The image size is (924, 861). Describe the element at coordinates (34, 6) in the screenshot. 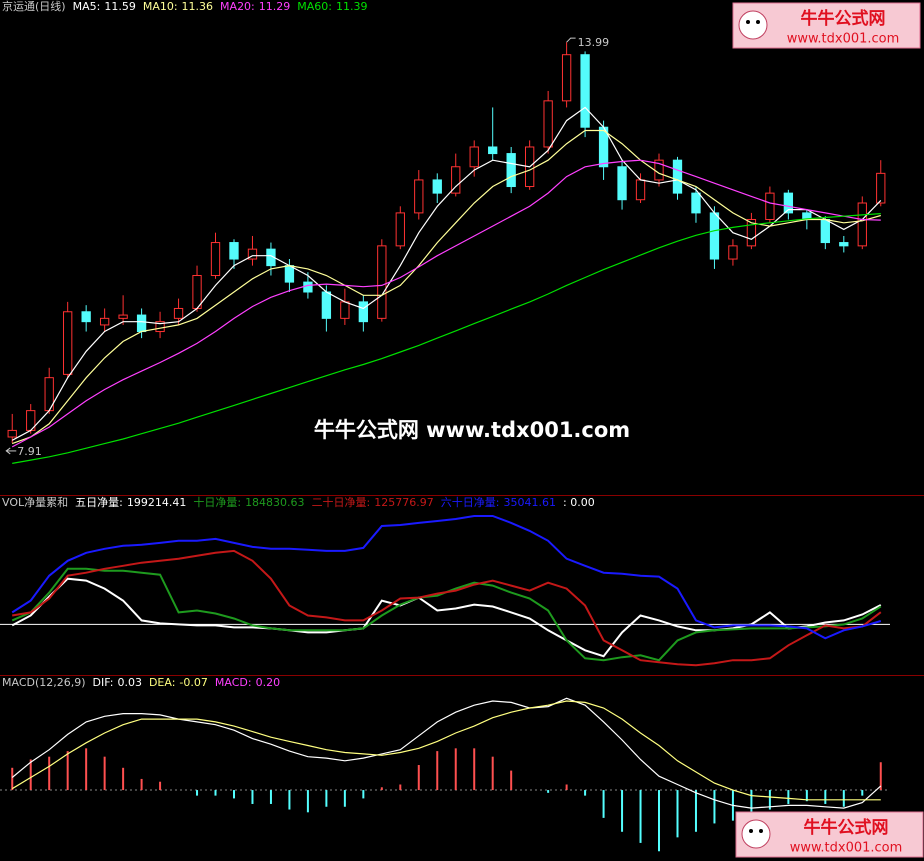

I see `panel-title: 京运通(日线)` at that location.